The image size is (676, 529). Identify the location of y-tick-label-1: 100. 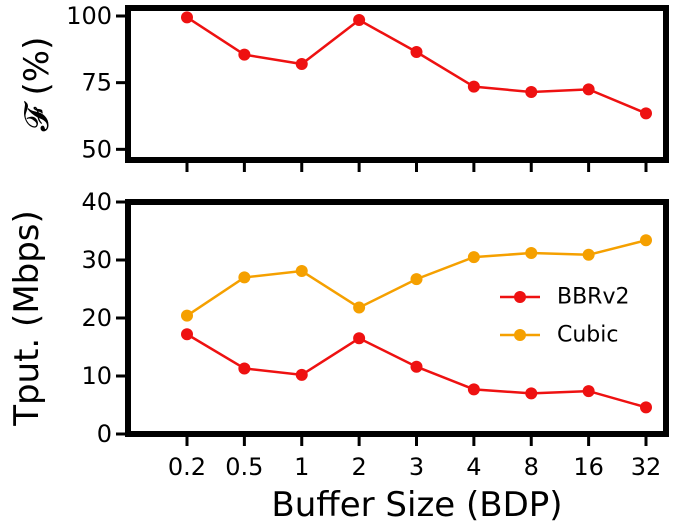
(89, 16).